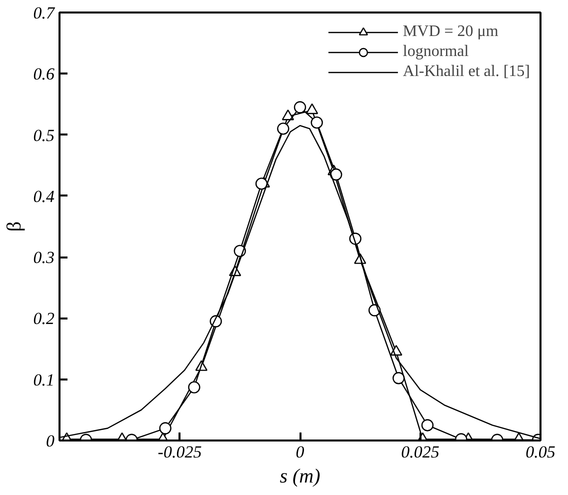 The image size is (568, 495). I want to click on x-tick-label: 0, so click(300, 452).